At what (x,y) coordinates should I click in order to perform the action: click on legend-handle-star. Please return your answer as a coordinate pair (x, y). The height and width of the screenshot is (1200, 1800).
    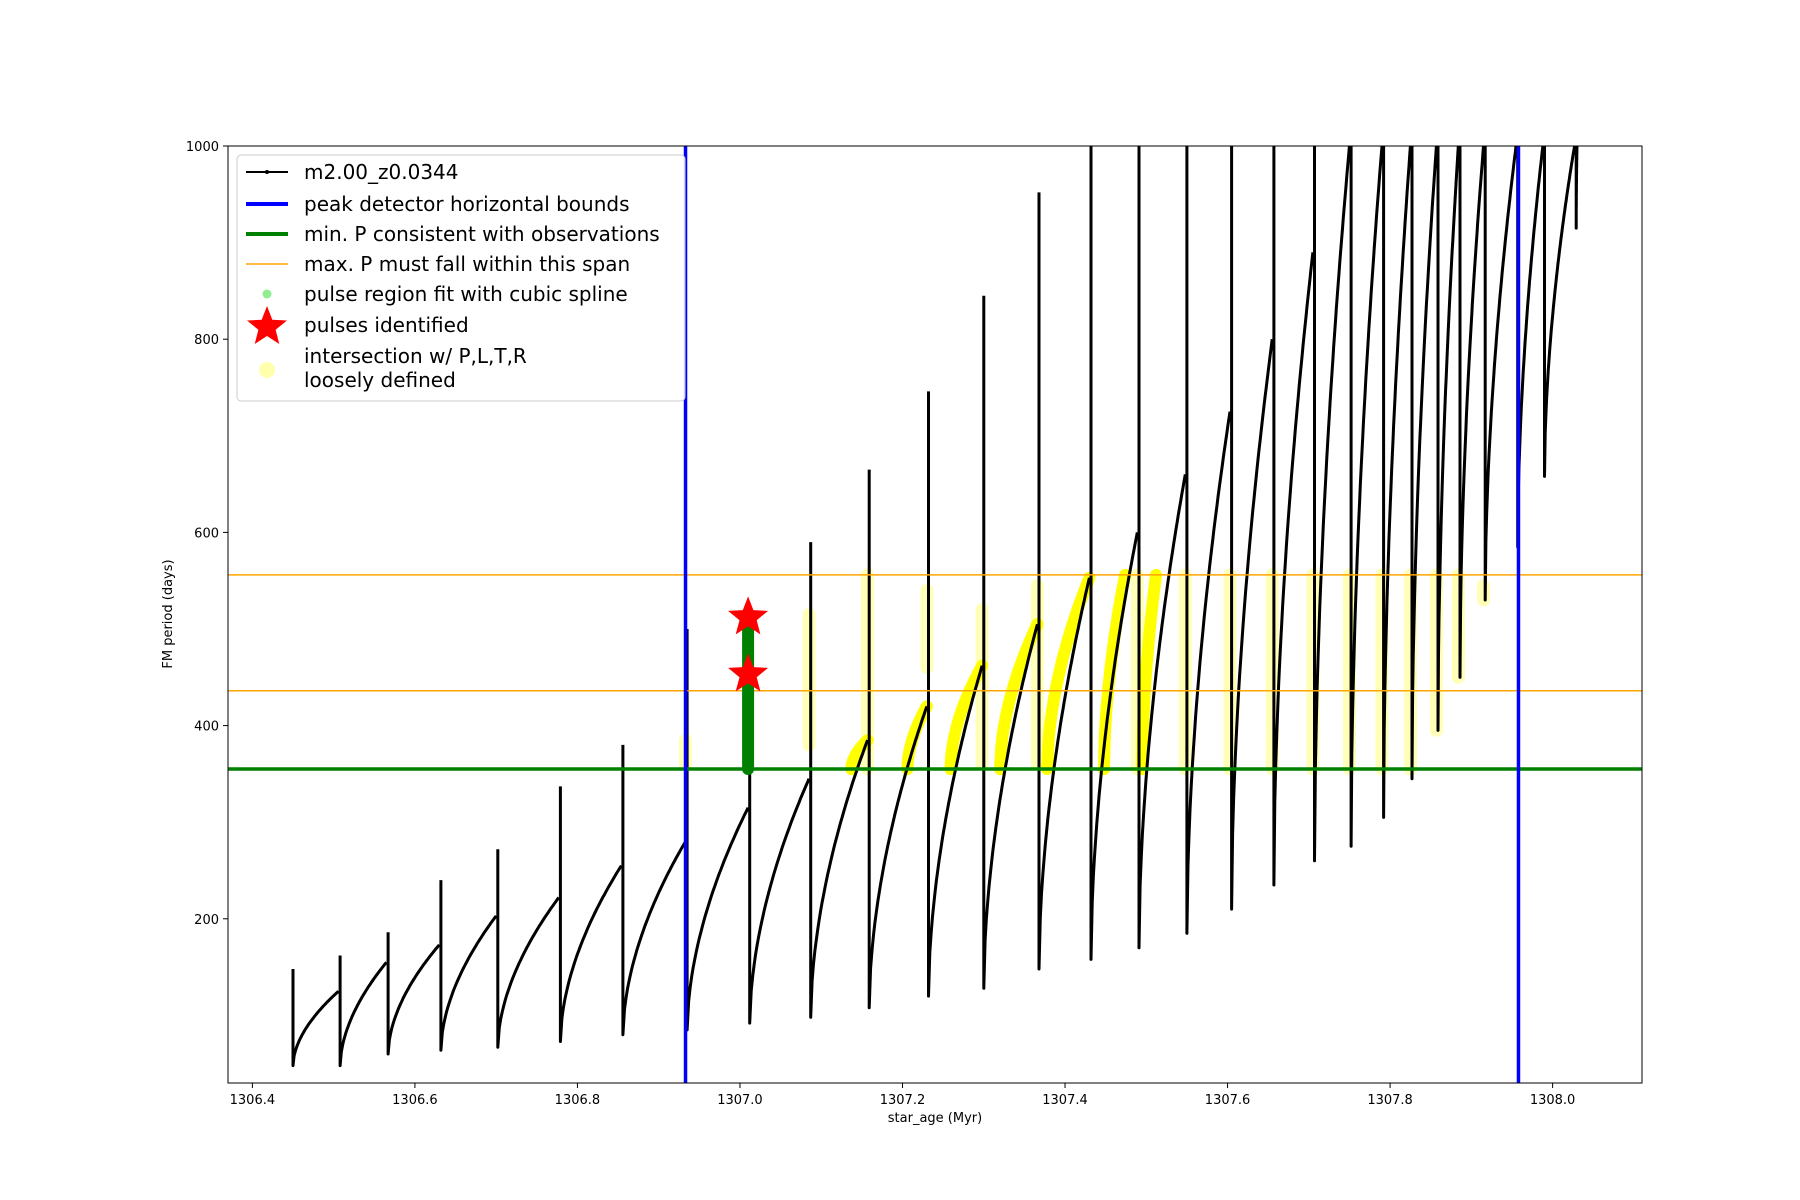
    Looking at the image, I should click on (267, 325).